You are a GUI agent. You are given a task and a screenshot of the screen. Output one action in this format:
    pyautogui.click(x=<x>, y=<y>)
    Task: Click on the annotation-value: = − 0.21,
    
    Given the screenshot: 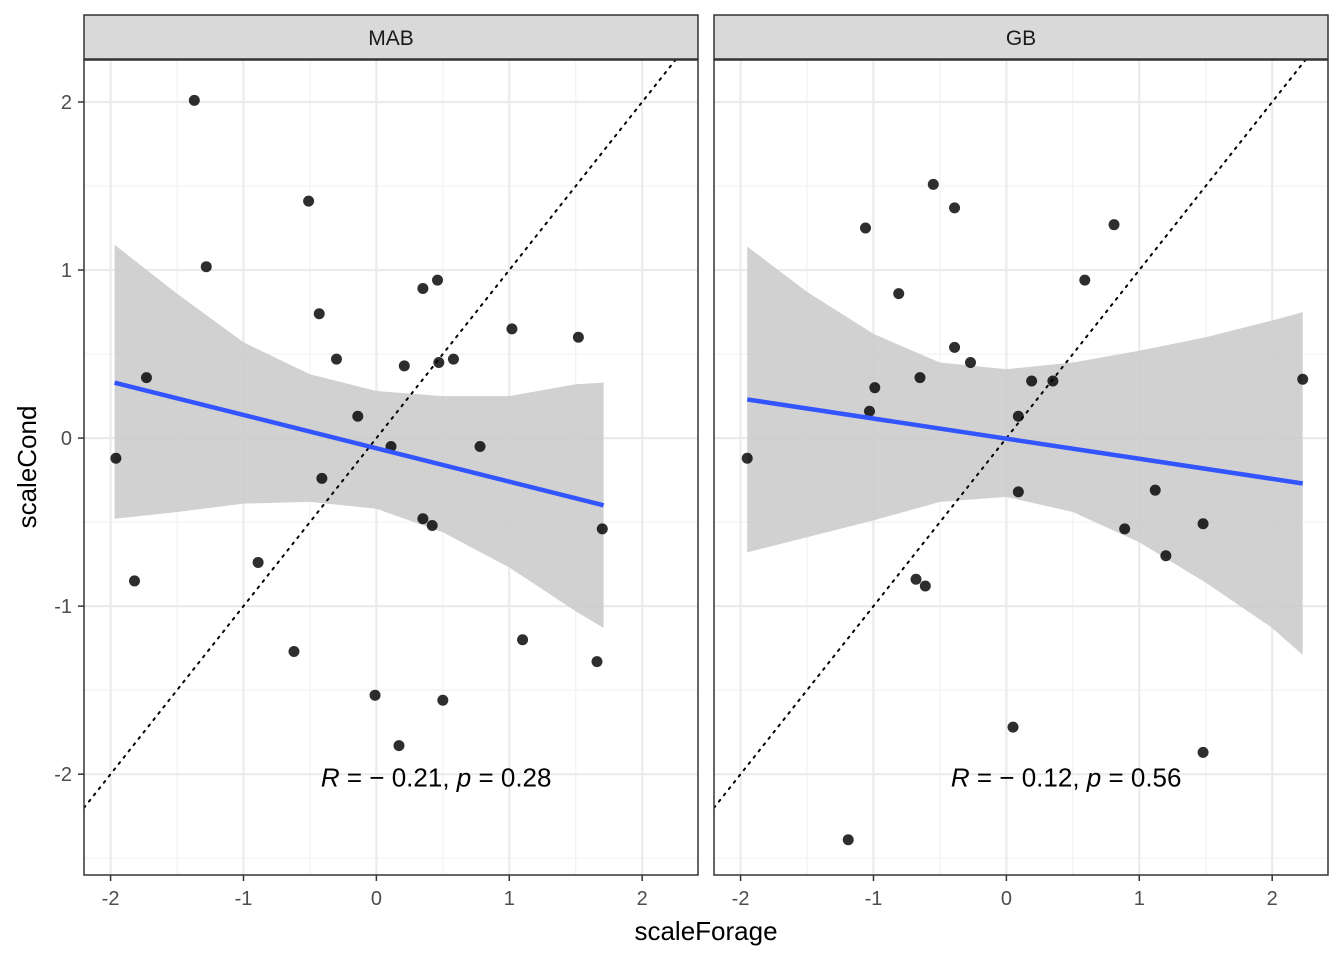 What is the action you would take?
    pyautogui.click(x=398, y=778)
    